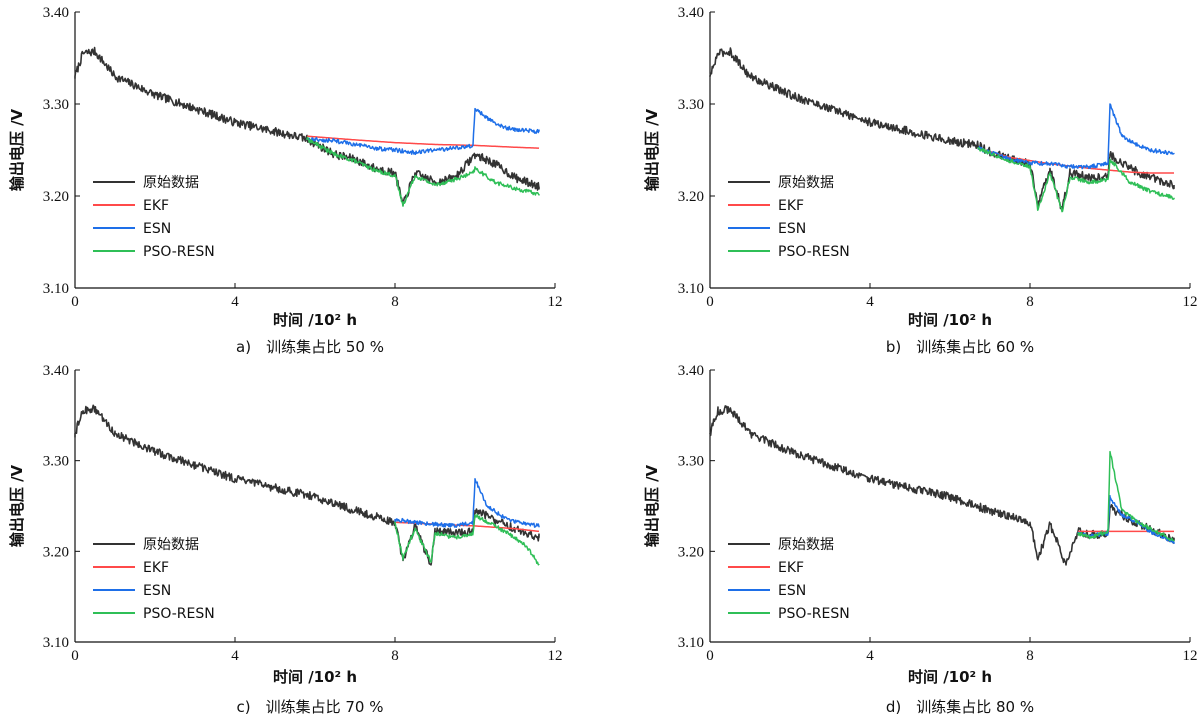 This screenshot has height=720, width=1200. What do you see at coordinates (310, 347) in the screenshot?
I see `panel-caption: a) 训练集占比 50 %` at bounding box center [310, 347].